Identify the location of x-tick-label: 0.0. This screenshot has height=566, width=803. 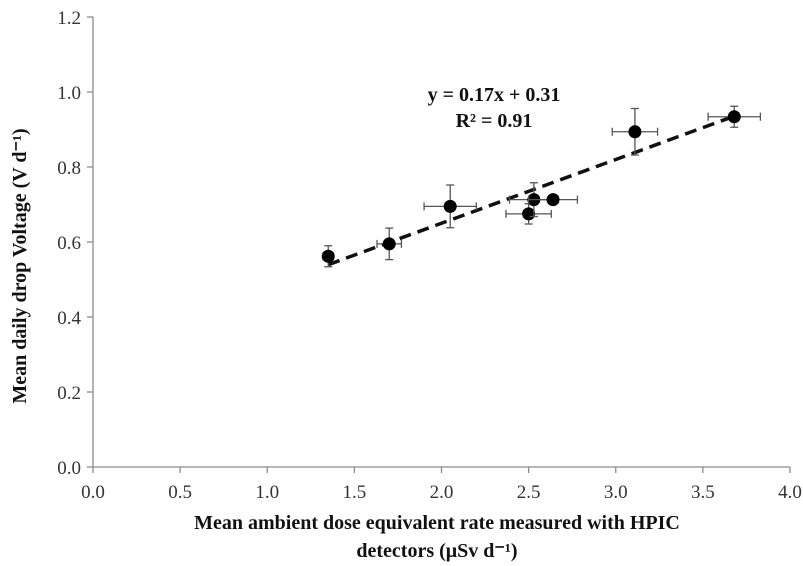
(93, 492).